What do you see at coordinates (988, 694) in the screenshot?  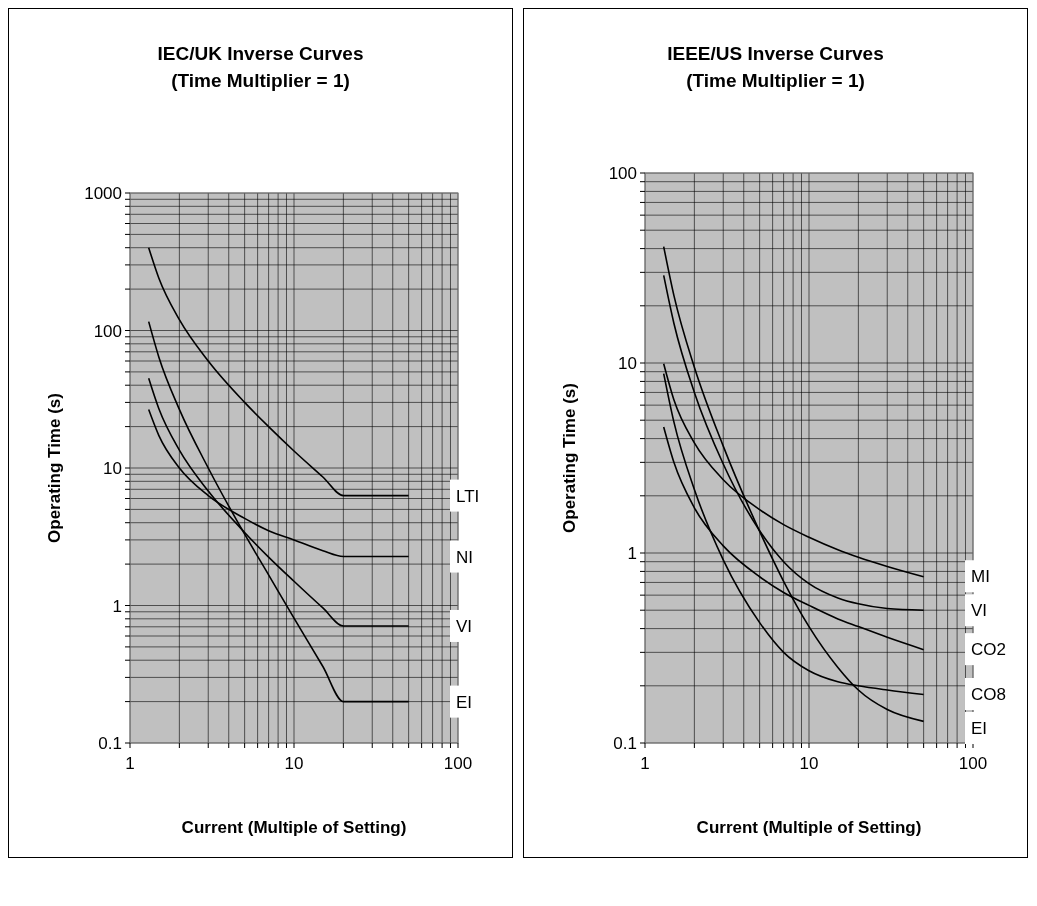 I see `text: CO8` at bounding box center [988, 694].